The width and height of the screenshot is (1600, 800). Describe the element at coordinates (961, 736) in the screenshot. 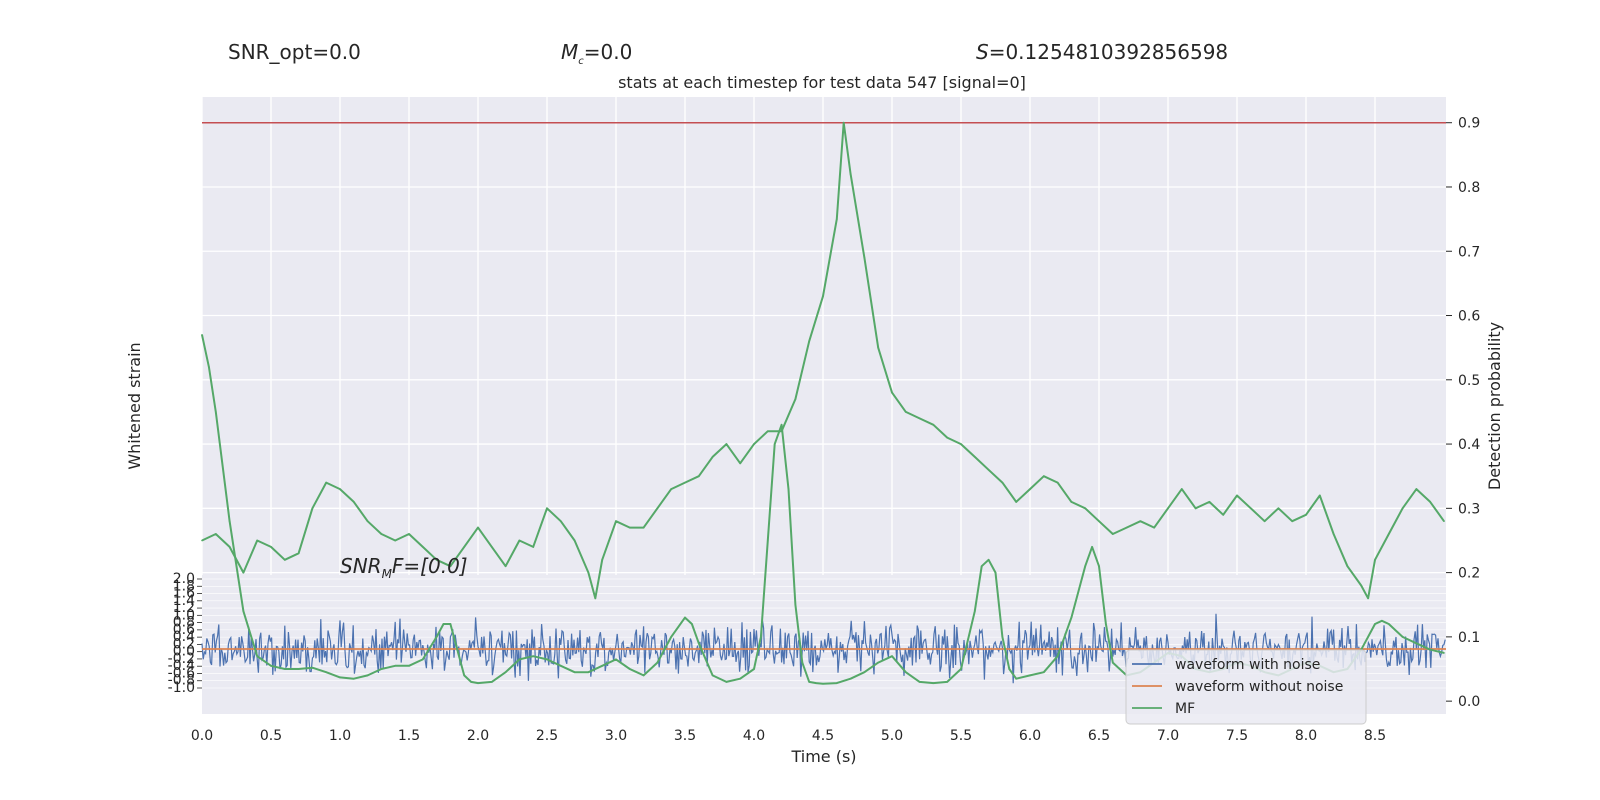

I see `x-tick-label: 5.5` at that location.